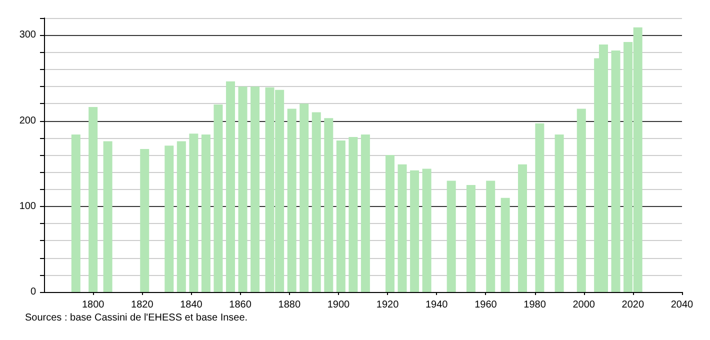 This screenshot has height=340, width=710. What do you see at coordinates (27, 206) in the screenshot?
I see `y-tick-label: 100` at bounding box center [27, 206].